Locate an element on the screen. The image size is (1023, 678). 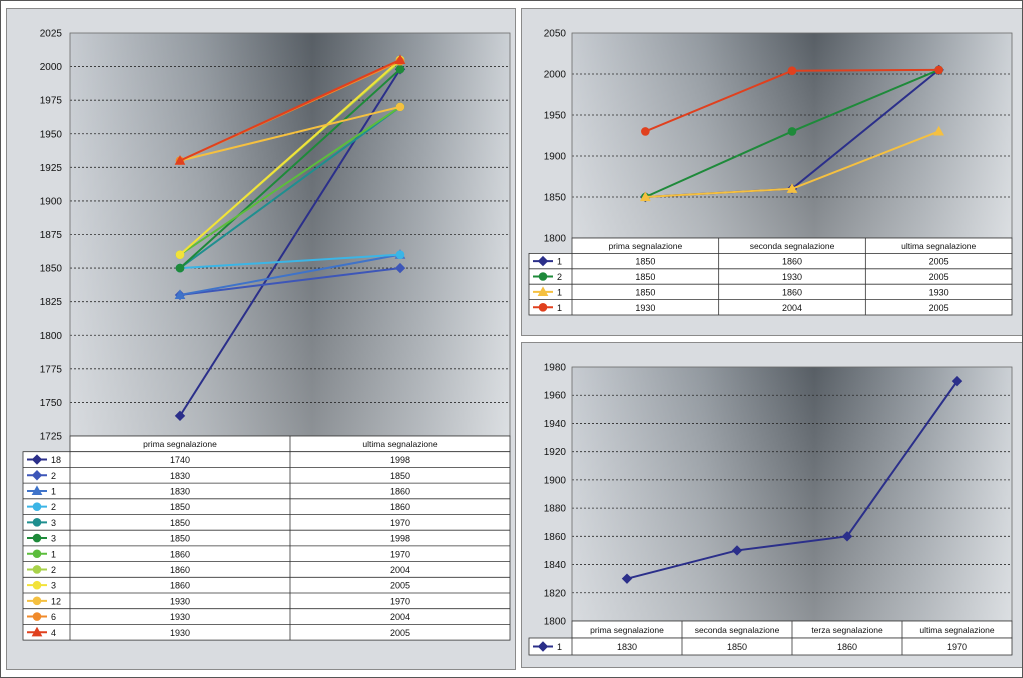
y-tick-label: 1750 is located at coordinates (51, 403).